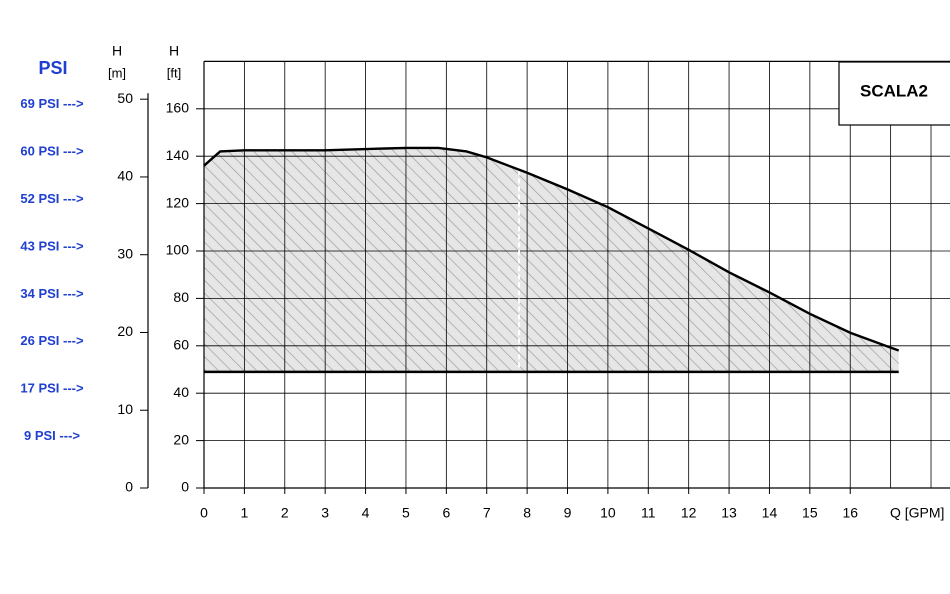 The image size is (950, 594). What do you see at coordinates (125, 253) in the screenshot?
I see `y2-tick-label: 30` at bounding box center [125, 253].